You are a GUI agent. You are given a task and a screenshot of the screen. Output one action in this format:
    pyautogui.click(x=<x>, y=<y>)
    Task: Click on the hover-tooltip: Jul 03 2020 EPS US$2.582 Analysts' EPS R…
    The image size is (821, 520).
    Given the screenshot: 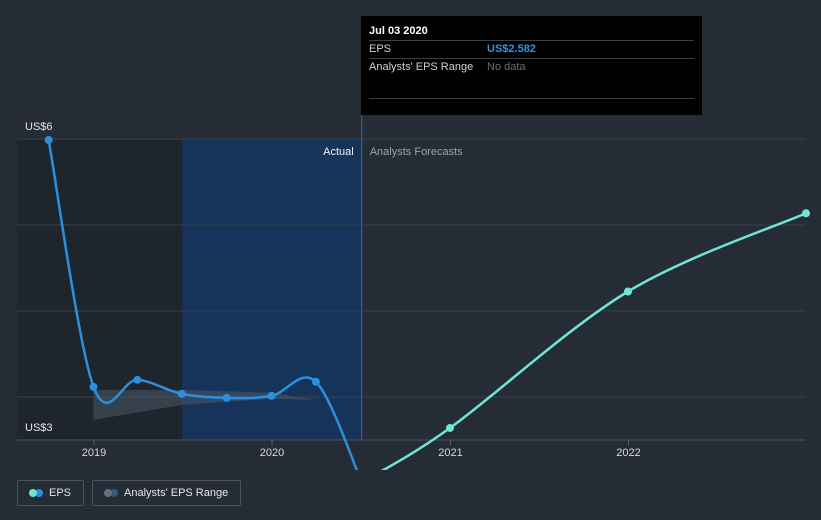 What is the action you would take?
    pyautogui.click(x=531, y=65)
    